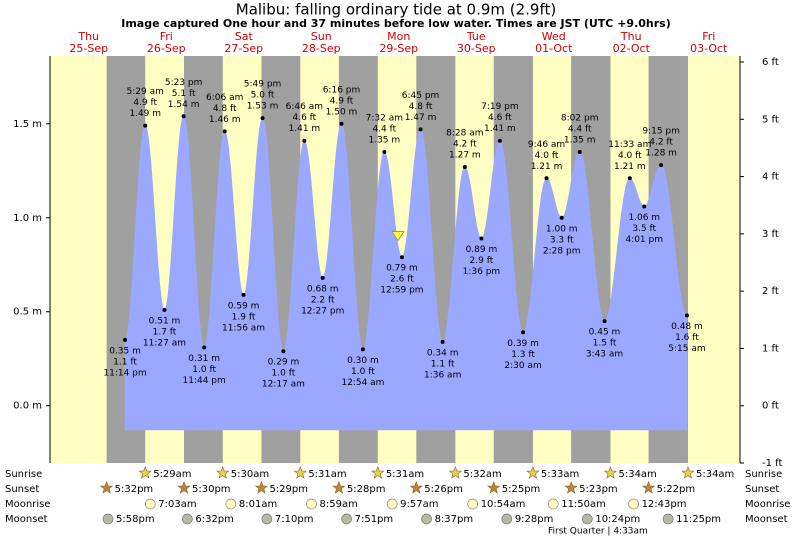 This screenshot has width=793, height=537. Describe the element at coordinates (214, 519) in the screenshot. I see `row-time: 6:32pm` at that location.